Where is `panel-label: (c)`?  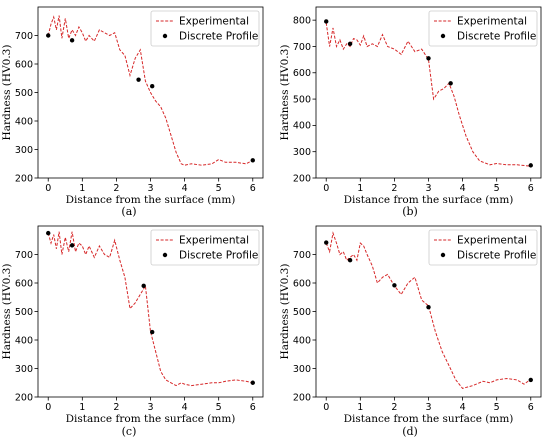 panel-label: (c) is located at coordinates (129, 431).